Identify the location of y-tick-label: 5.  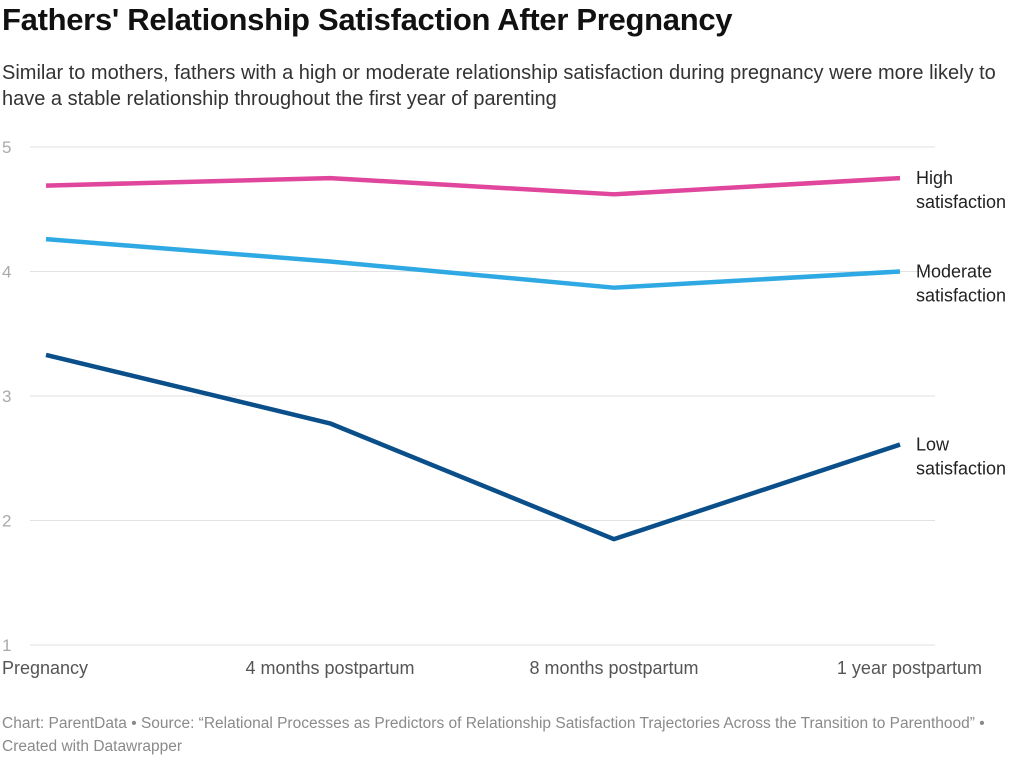
(6, 147).